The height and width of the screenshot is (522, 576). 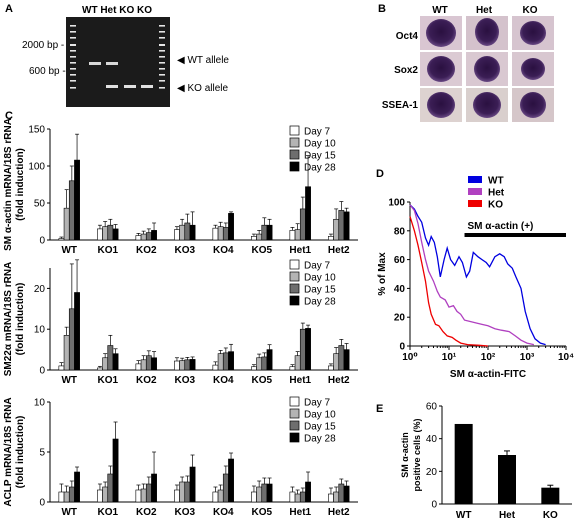 What do you see at coordinates (69, 380) in the screenshot?
I see `category-label: WT` at bounding box center [69, 380].